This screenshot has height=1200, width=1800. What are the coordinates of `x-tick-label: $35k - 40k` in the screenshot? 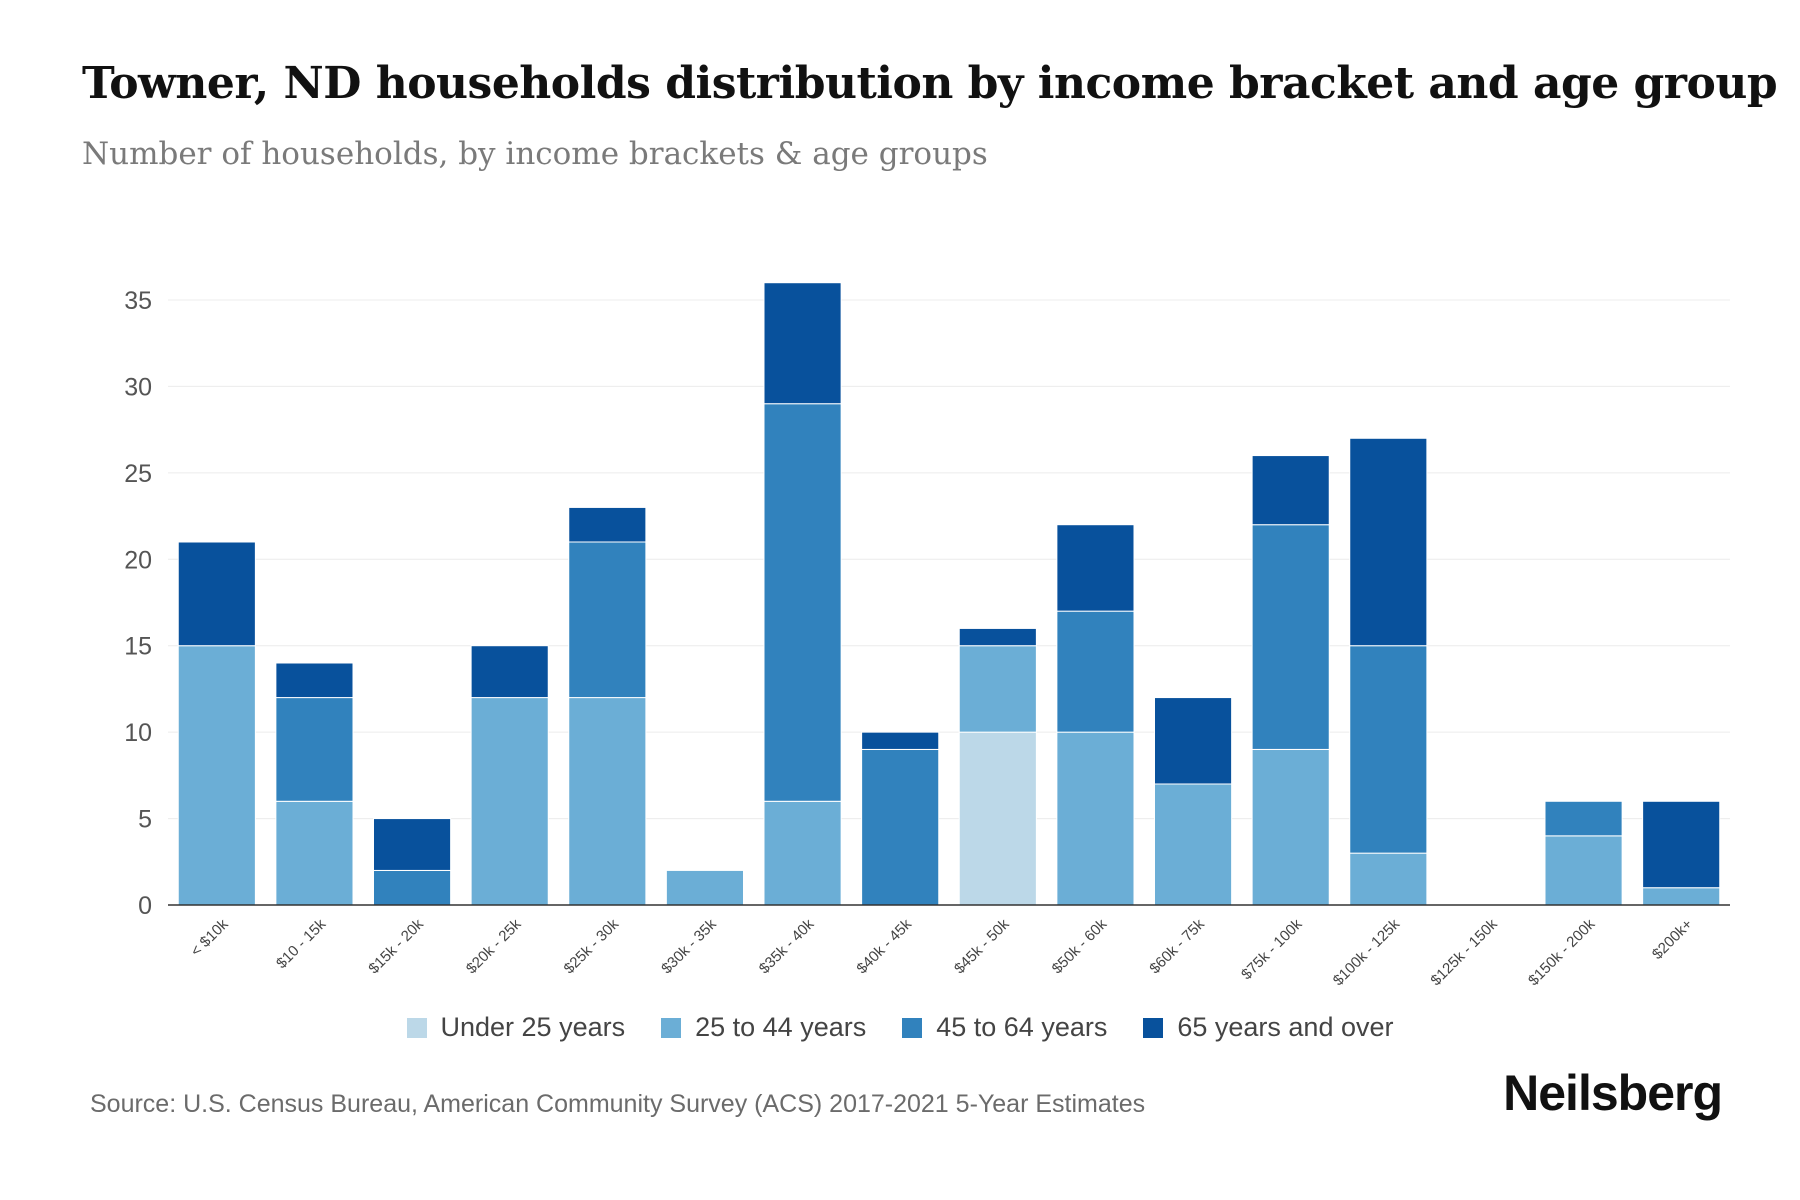 It's located at (787, 946).